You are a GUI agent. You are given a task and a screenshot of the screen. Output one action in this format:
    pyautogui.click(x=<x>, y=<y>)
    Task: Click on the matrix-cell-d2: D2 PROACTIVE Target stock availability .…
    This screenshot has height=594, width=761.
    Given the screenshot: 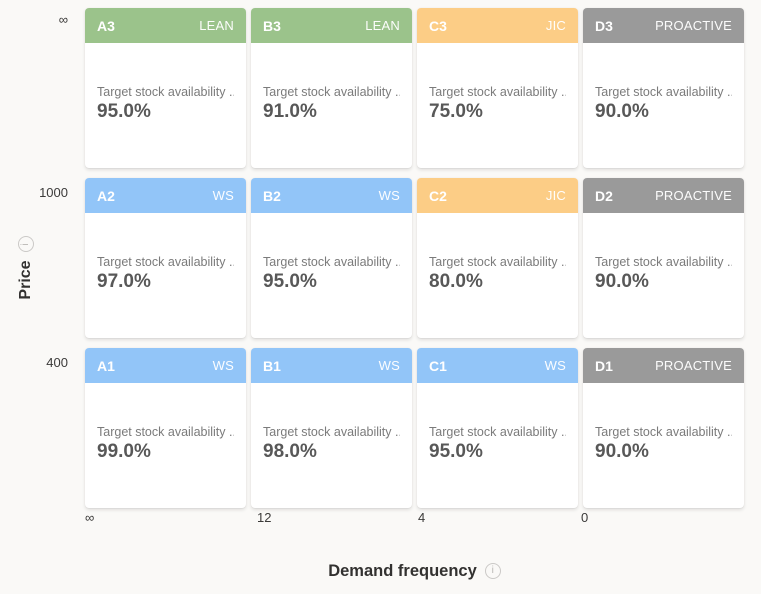 What is the action you would take?
    pyautogui.click(x=663, y=258)
    